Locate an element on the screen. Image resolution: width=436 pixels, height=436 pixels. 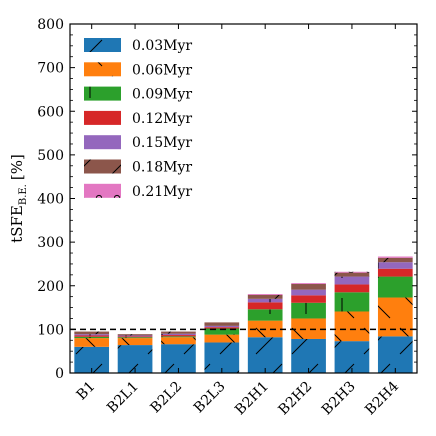
bar-B2H2-0.09Myr is located at coordinates (308, 310).